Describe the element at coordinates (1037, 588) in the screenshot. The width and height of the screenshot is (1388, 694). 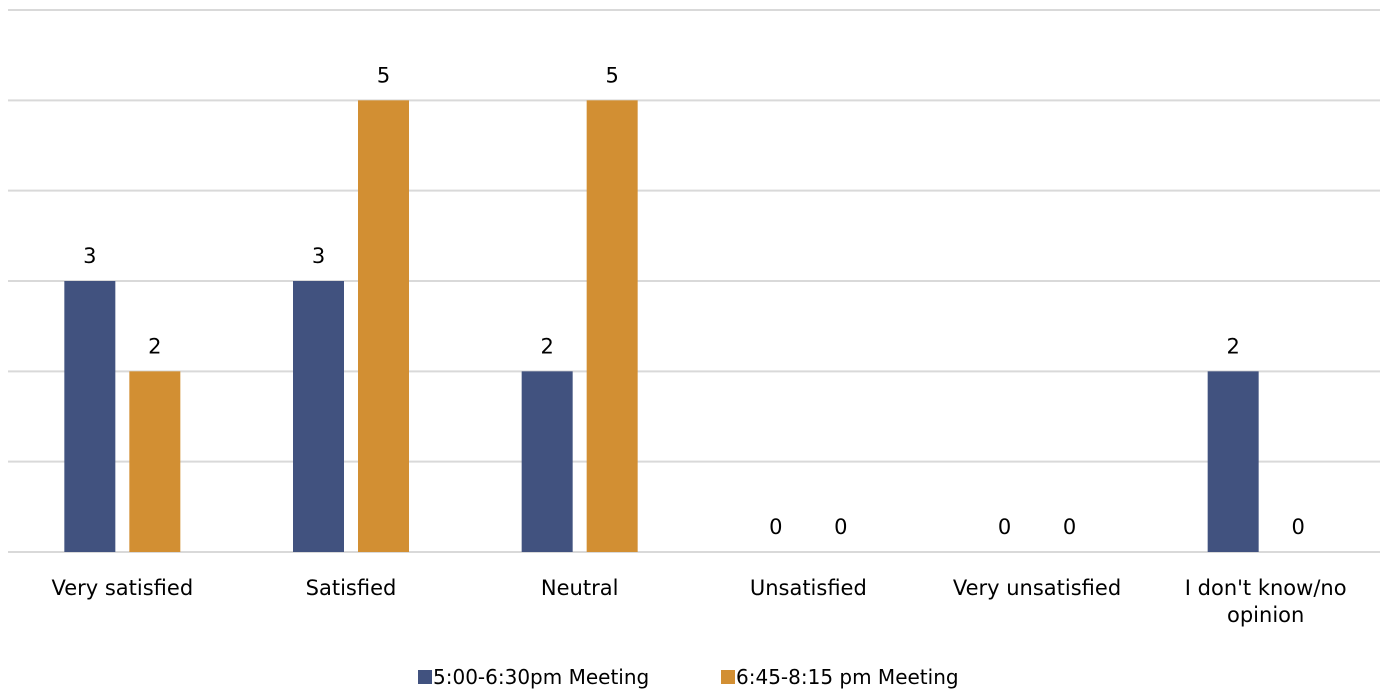
I see `category-label: Very unsatisfied` at that location.